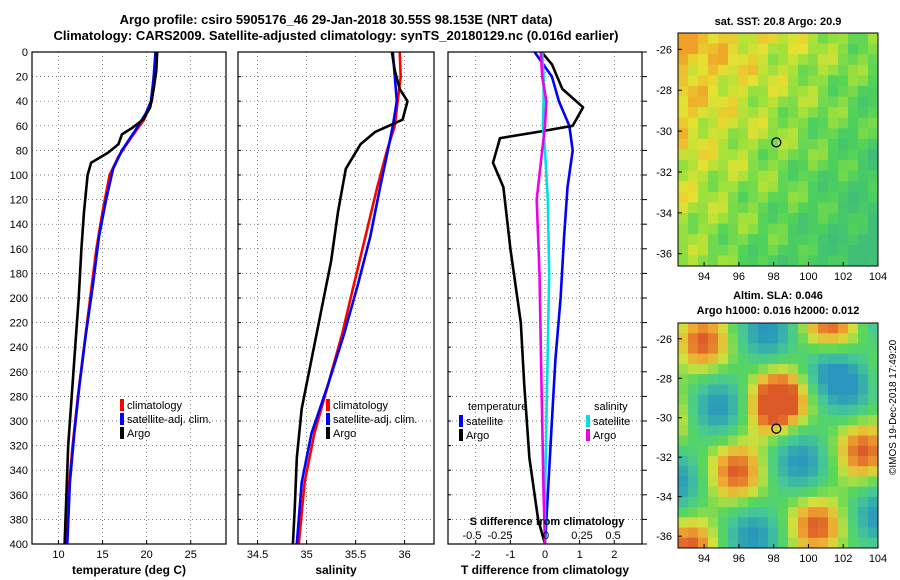 This screenshot has width=900, height=580. I want to click on y-tick-label: 280, so click(19, 397).